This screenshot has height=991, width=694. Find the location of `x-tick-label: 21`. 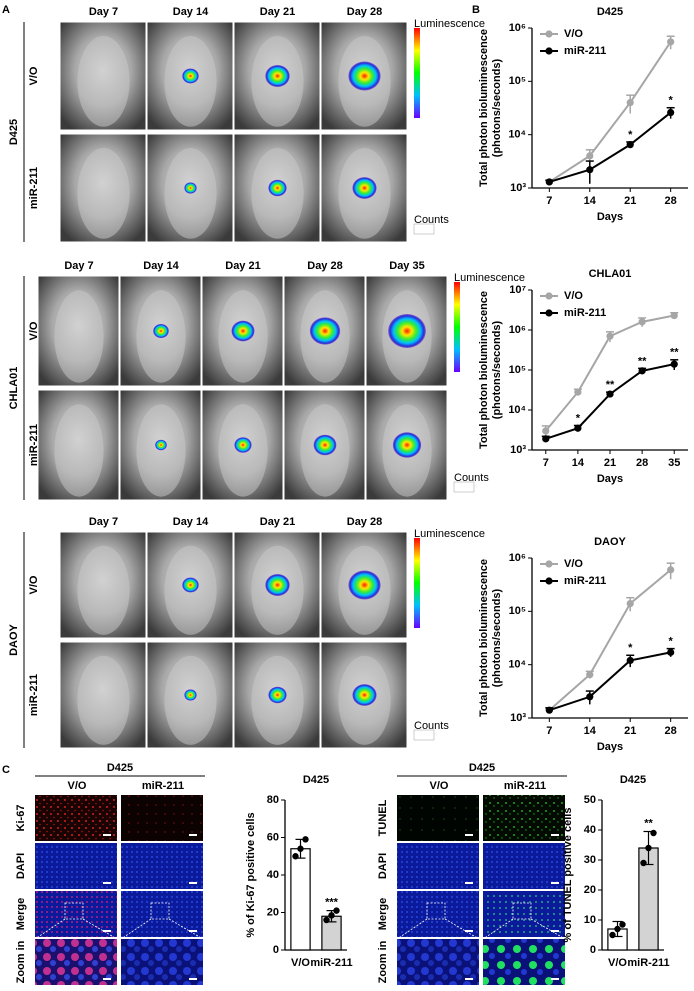

x-tick-label: 21 is located at coordinates (630, 201).